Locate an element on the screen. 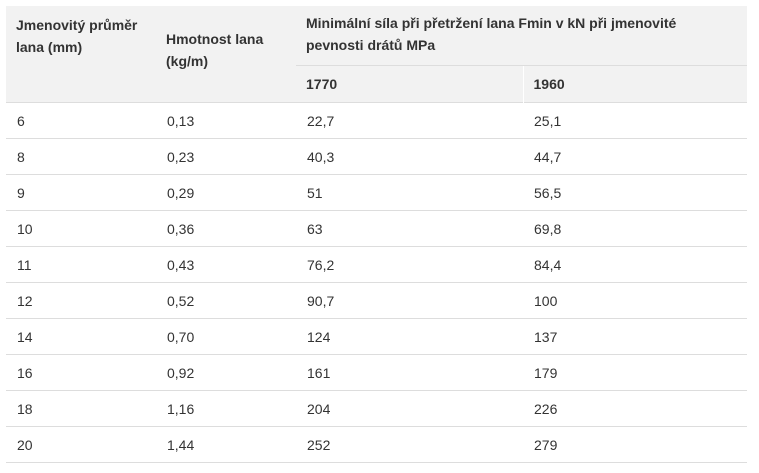 This screenshot has width=759, height=473. cell-force-1960: 279 is located at coordinates (635, 444).